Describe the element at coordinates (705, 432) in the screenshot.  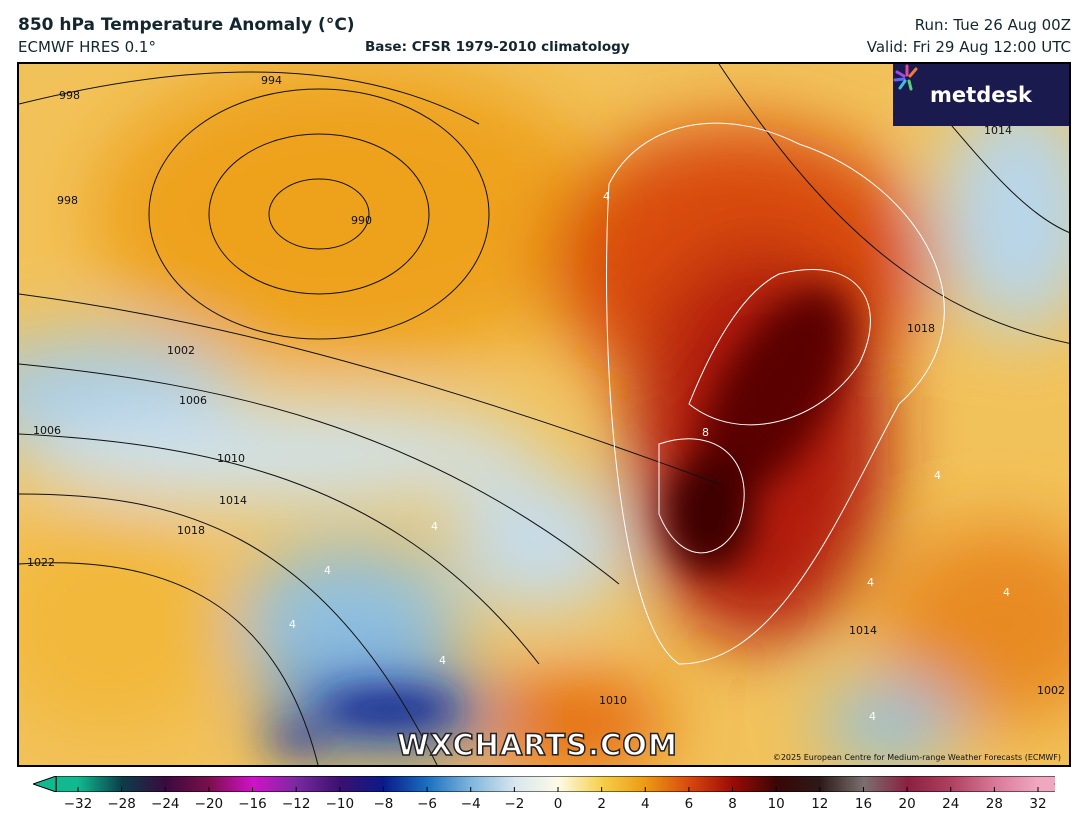
I see `anomaly-label: 8` at that location.